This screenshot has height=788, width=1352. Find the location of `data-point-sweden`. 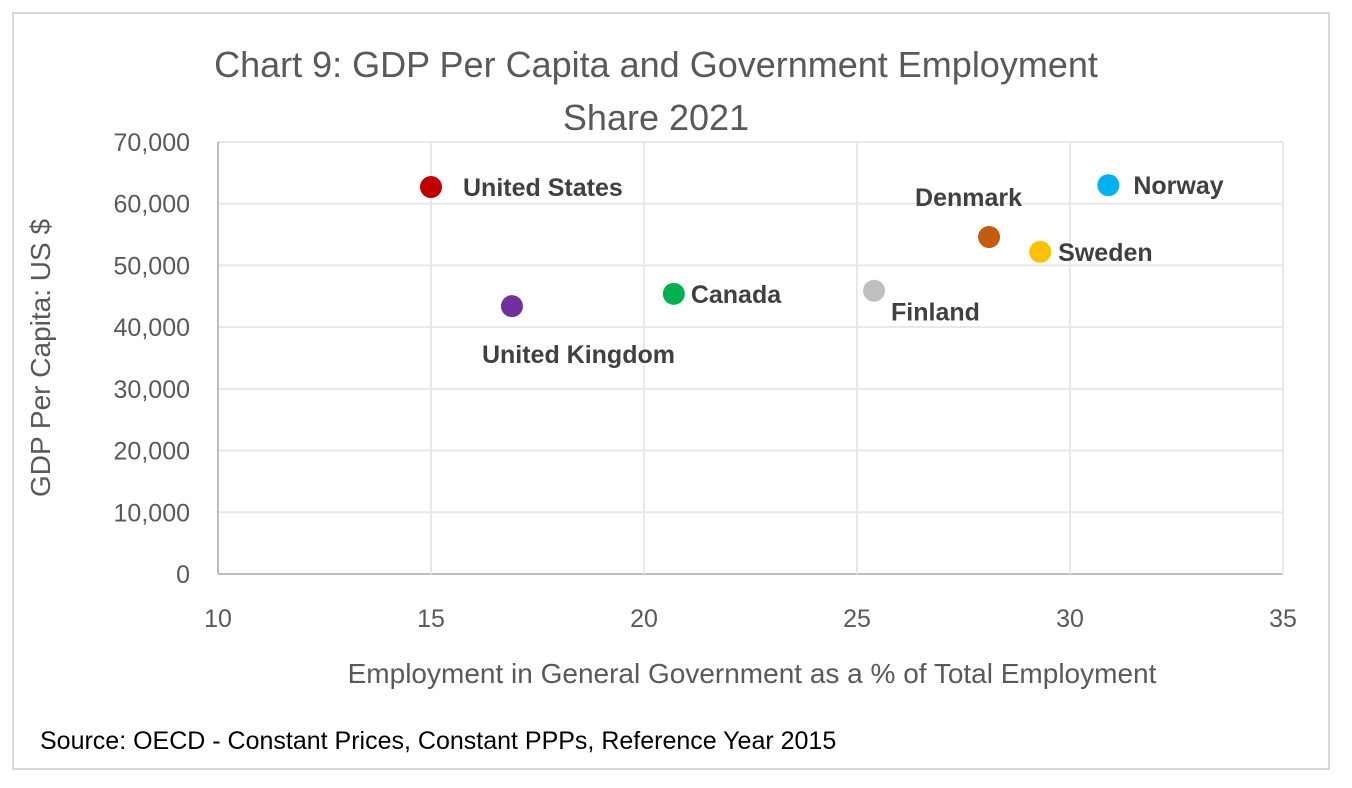

data-point-sweden is located at coordinates (1040, 251).